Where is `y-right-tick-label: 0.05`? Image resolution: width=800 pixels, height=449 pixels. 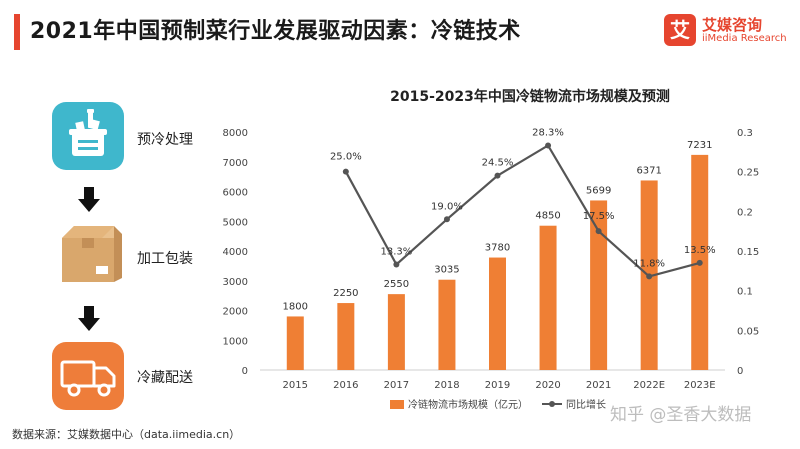 y-right-tick-label: 0.05 is located at coordinates (748, 331).